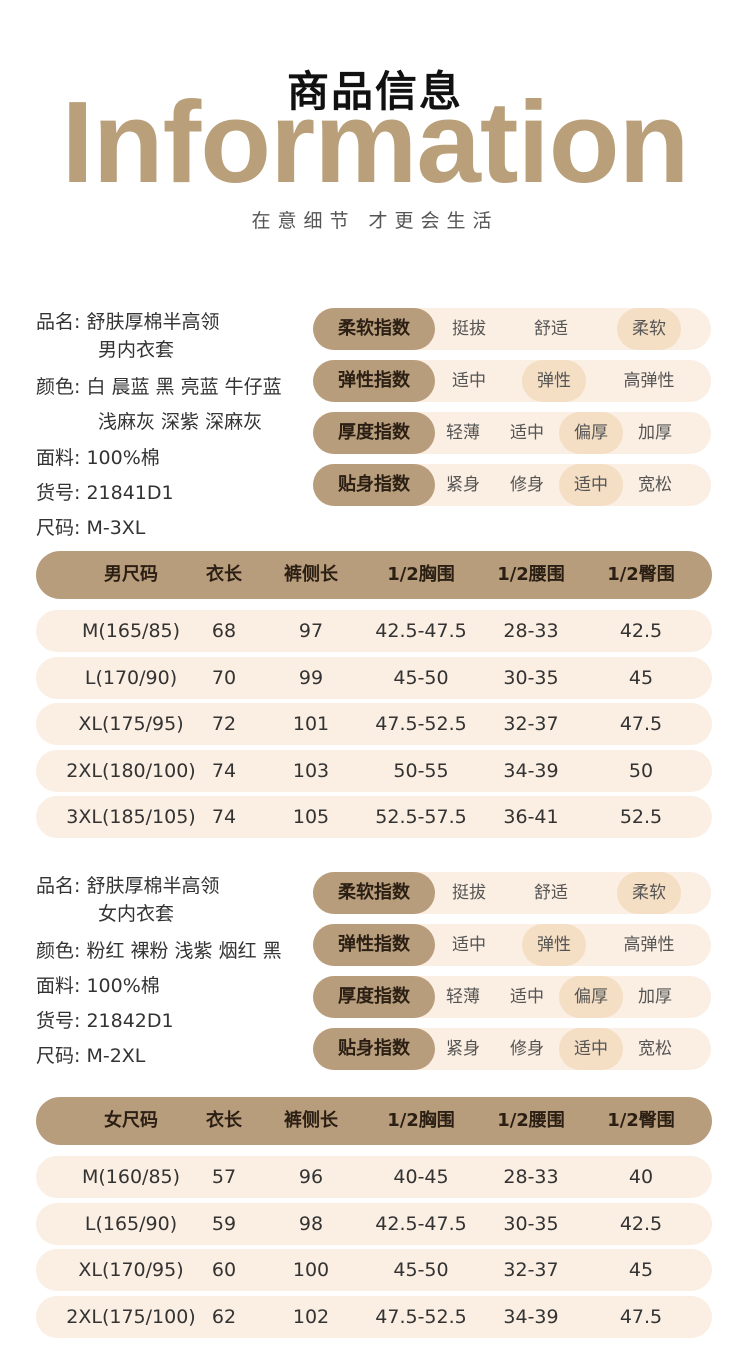 The height and width of the screenshot is (1364, 750). I want to click on product-name-line2: 女内衣套, so click(136, 914).